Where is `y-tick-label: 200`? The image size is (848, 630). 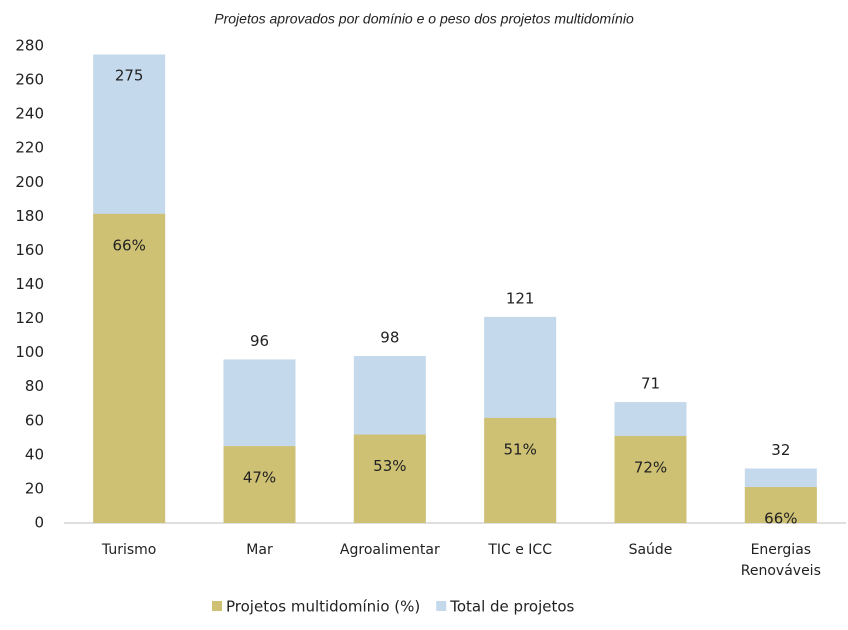 y-tick-label: 200 is located at coordinates (29, 182).